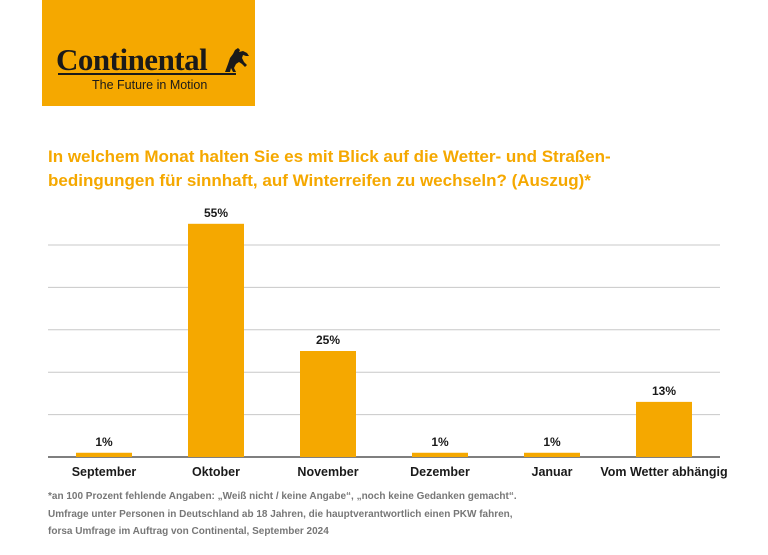 This screenshot has width=768, height=555. Describe the element at coordinates (132, 59) in the screenshot. I see `logo-wordmark: Continental` at that location.